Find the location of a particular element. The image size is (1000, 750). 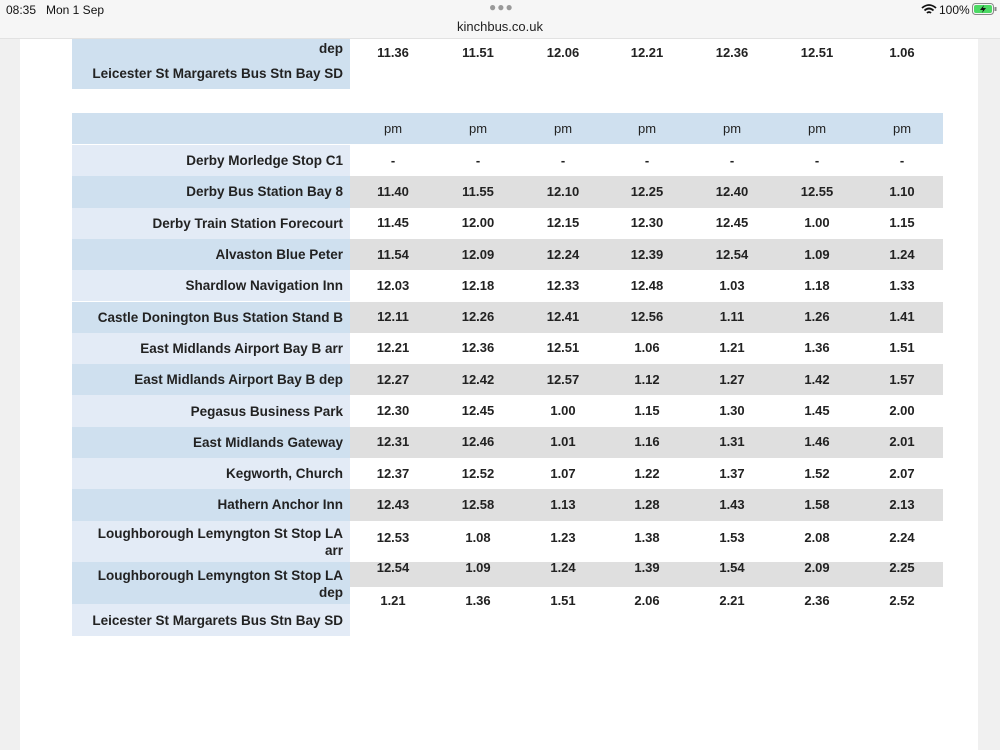

departure-time: 12.48 is located at coordinates (647, 285).